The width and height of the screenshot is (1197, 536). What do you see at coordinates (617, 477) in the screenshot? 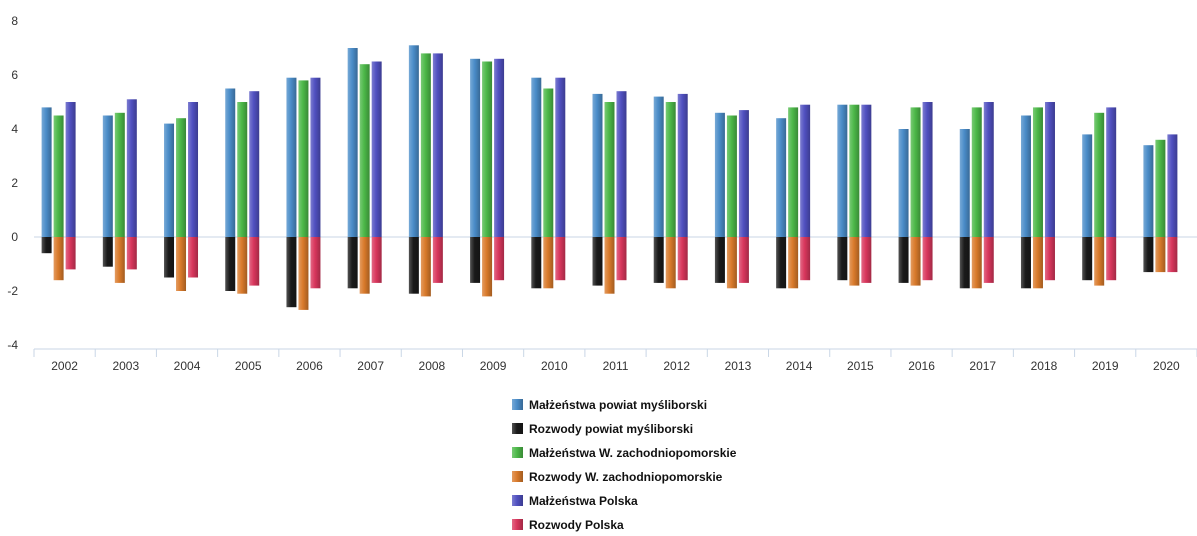
I see `legend-item: Rozwody W. zachodniopomorskie` at bounding box center [617, 477].